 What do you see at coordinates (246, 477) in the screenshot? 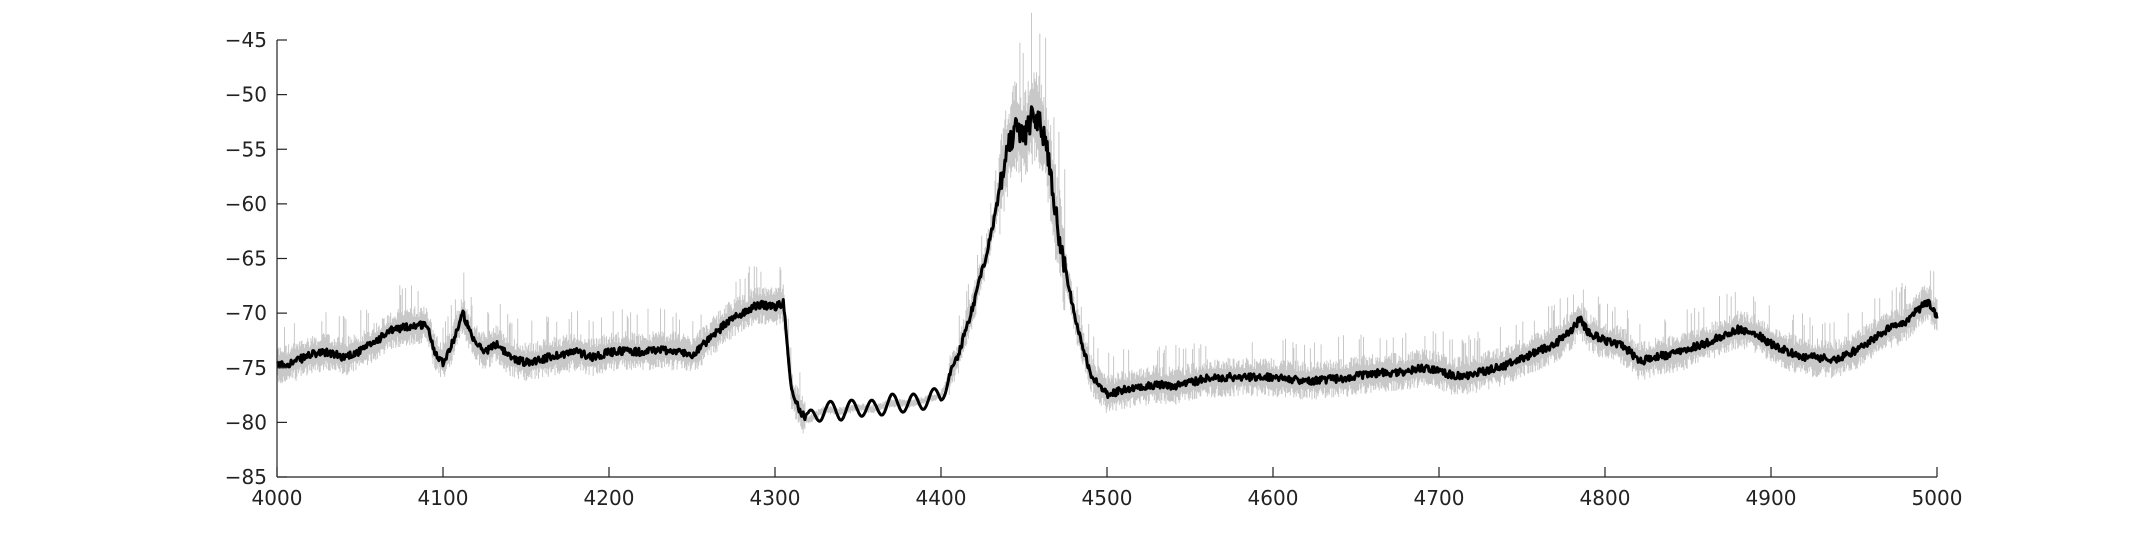
I see `y-tick-label: −85` at bounding box center [246, 477].